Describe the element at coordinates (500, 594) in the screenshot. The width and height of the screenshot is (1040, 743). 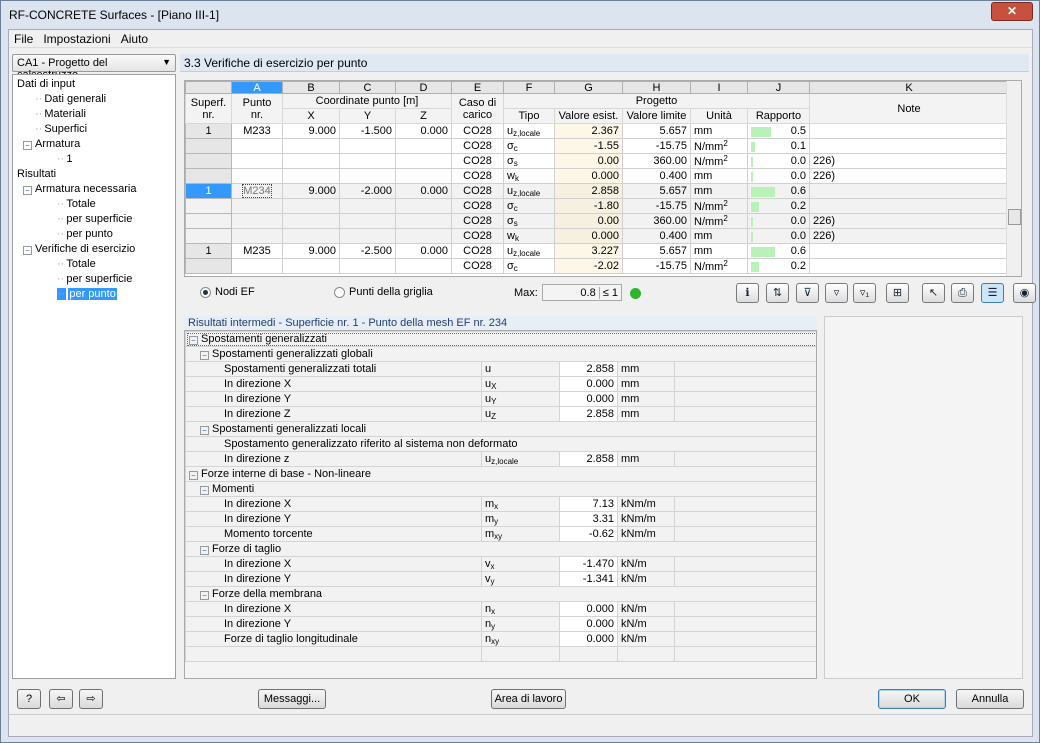
I see `group-row: − Forze della membrana` at that location.